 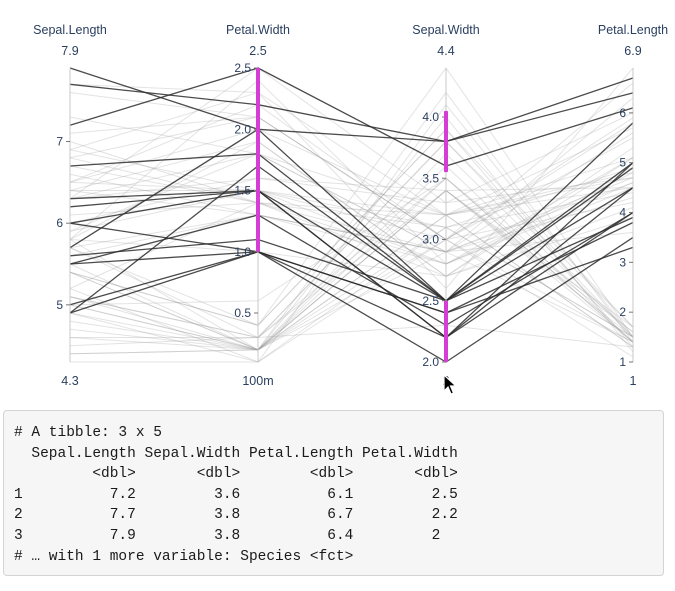 What do you see at coordinates (69, 381) in the screenshot?
I see `axis-min-label: 4.3` at bounding box center [69, 381].